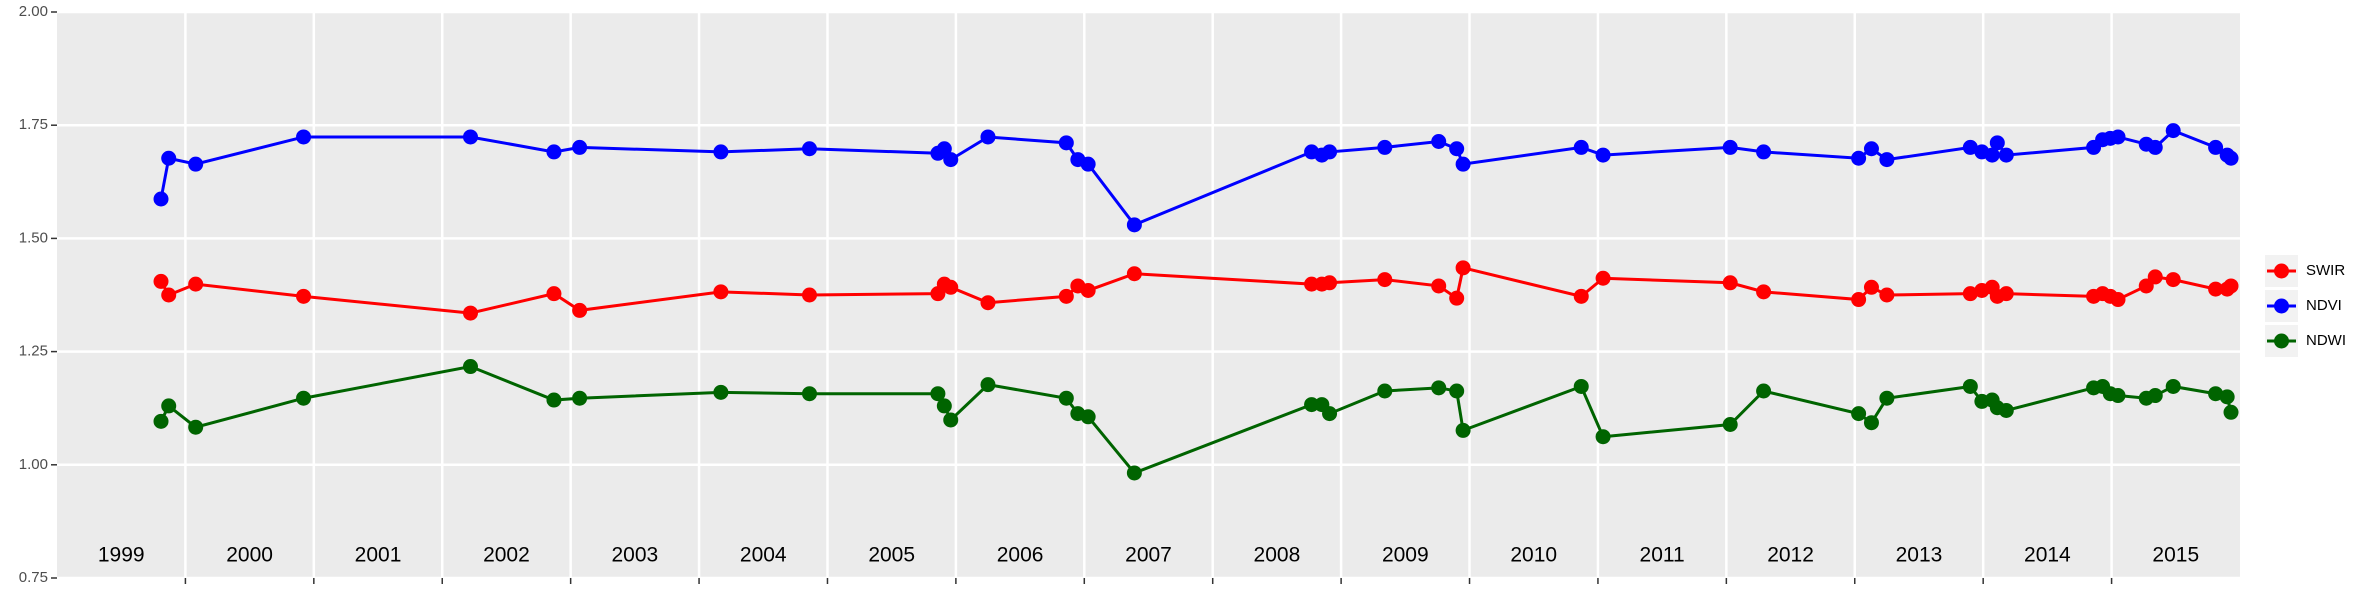 The image size is (2378, 593). I want to click on y-tick-label: 1.00, so click(33, 464).